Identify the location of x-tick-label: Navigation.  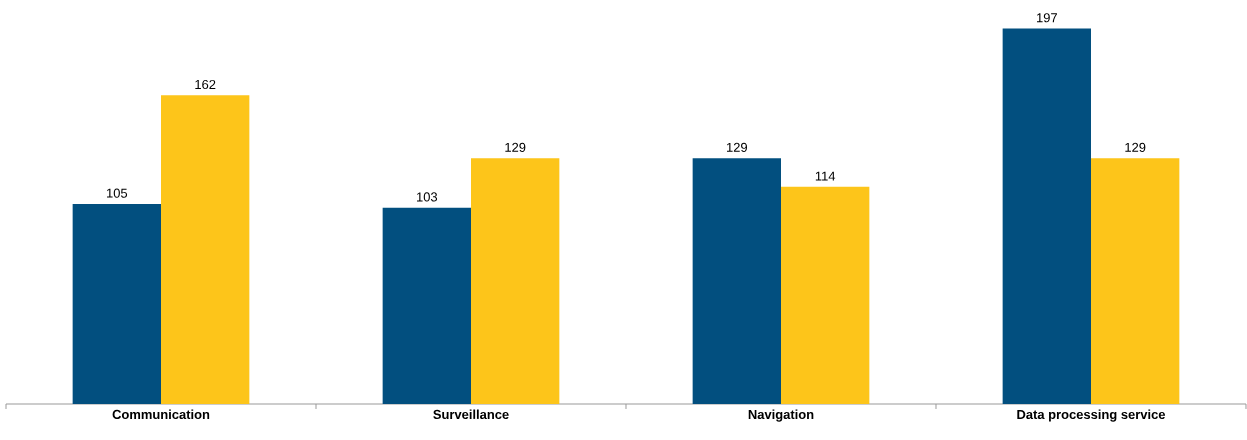
(781, 415).